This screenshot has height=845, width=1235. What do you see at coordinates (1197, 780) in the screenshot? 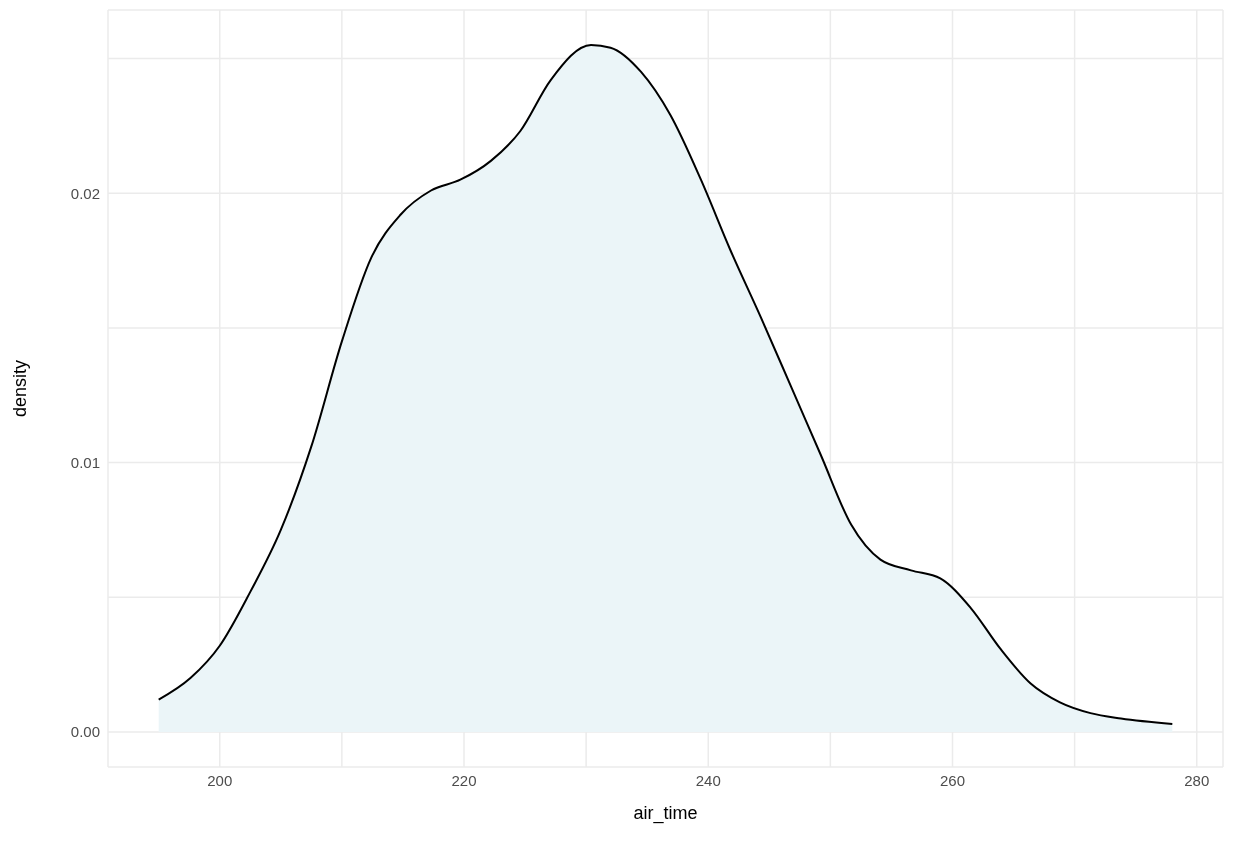
I see `x-tick-label: 280` at bounding box center [1197, 780].